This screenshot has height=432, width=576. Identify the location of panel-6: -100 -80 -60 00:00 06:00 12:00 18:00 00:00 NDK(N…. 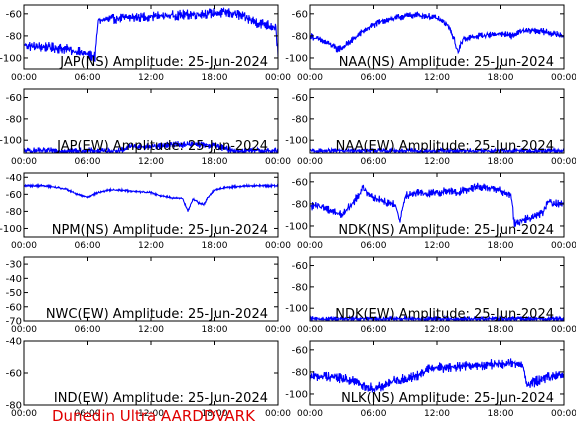
(430, 211).